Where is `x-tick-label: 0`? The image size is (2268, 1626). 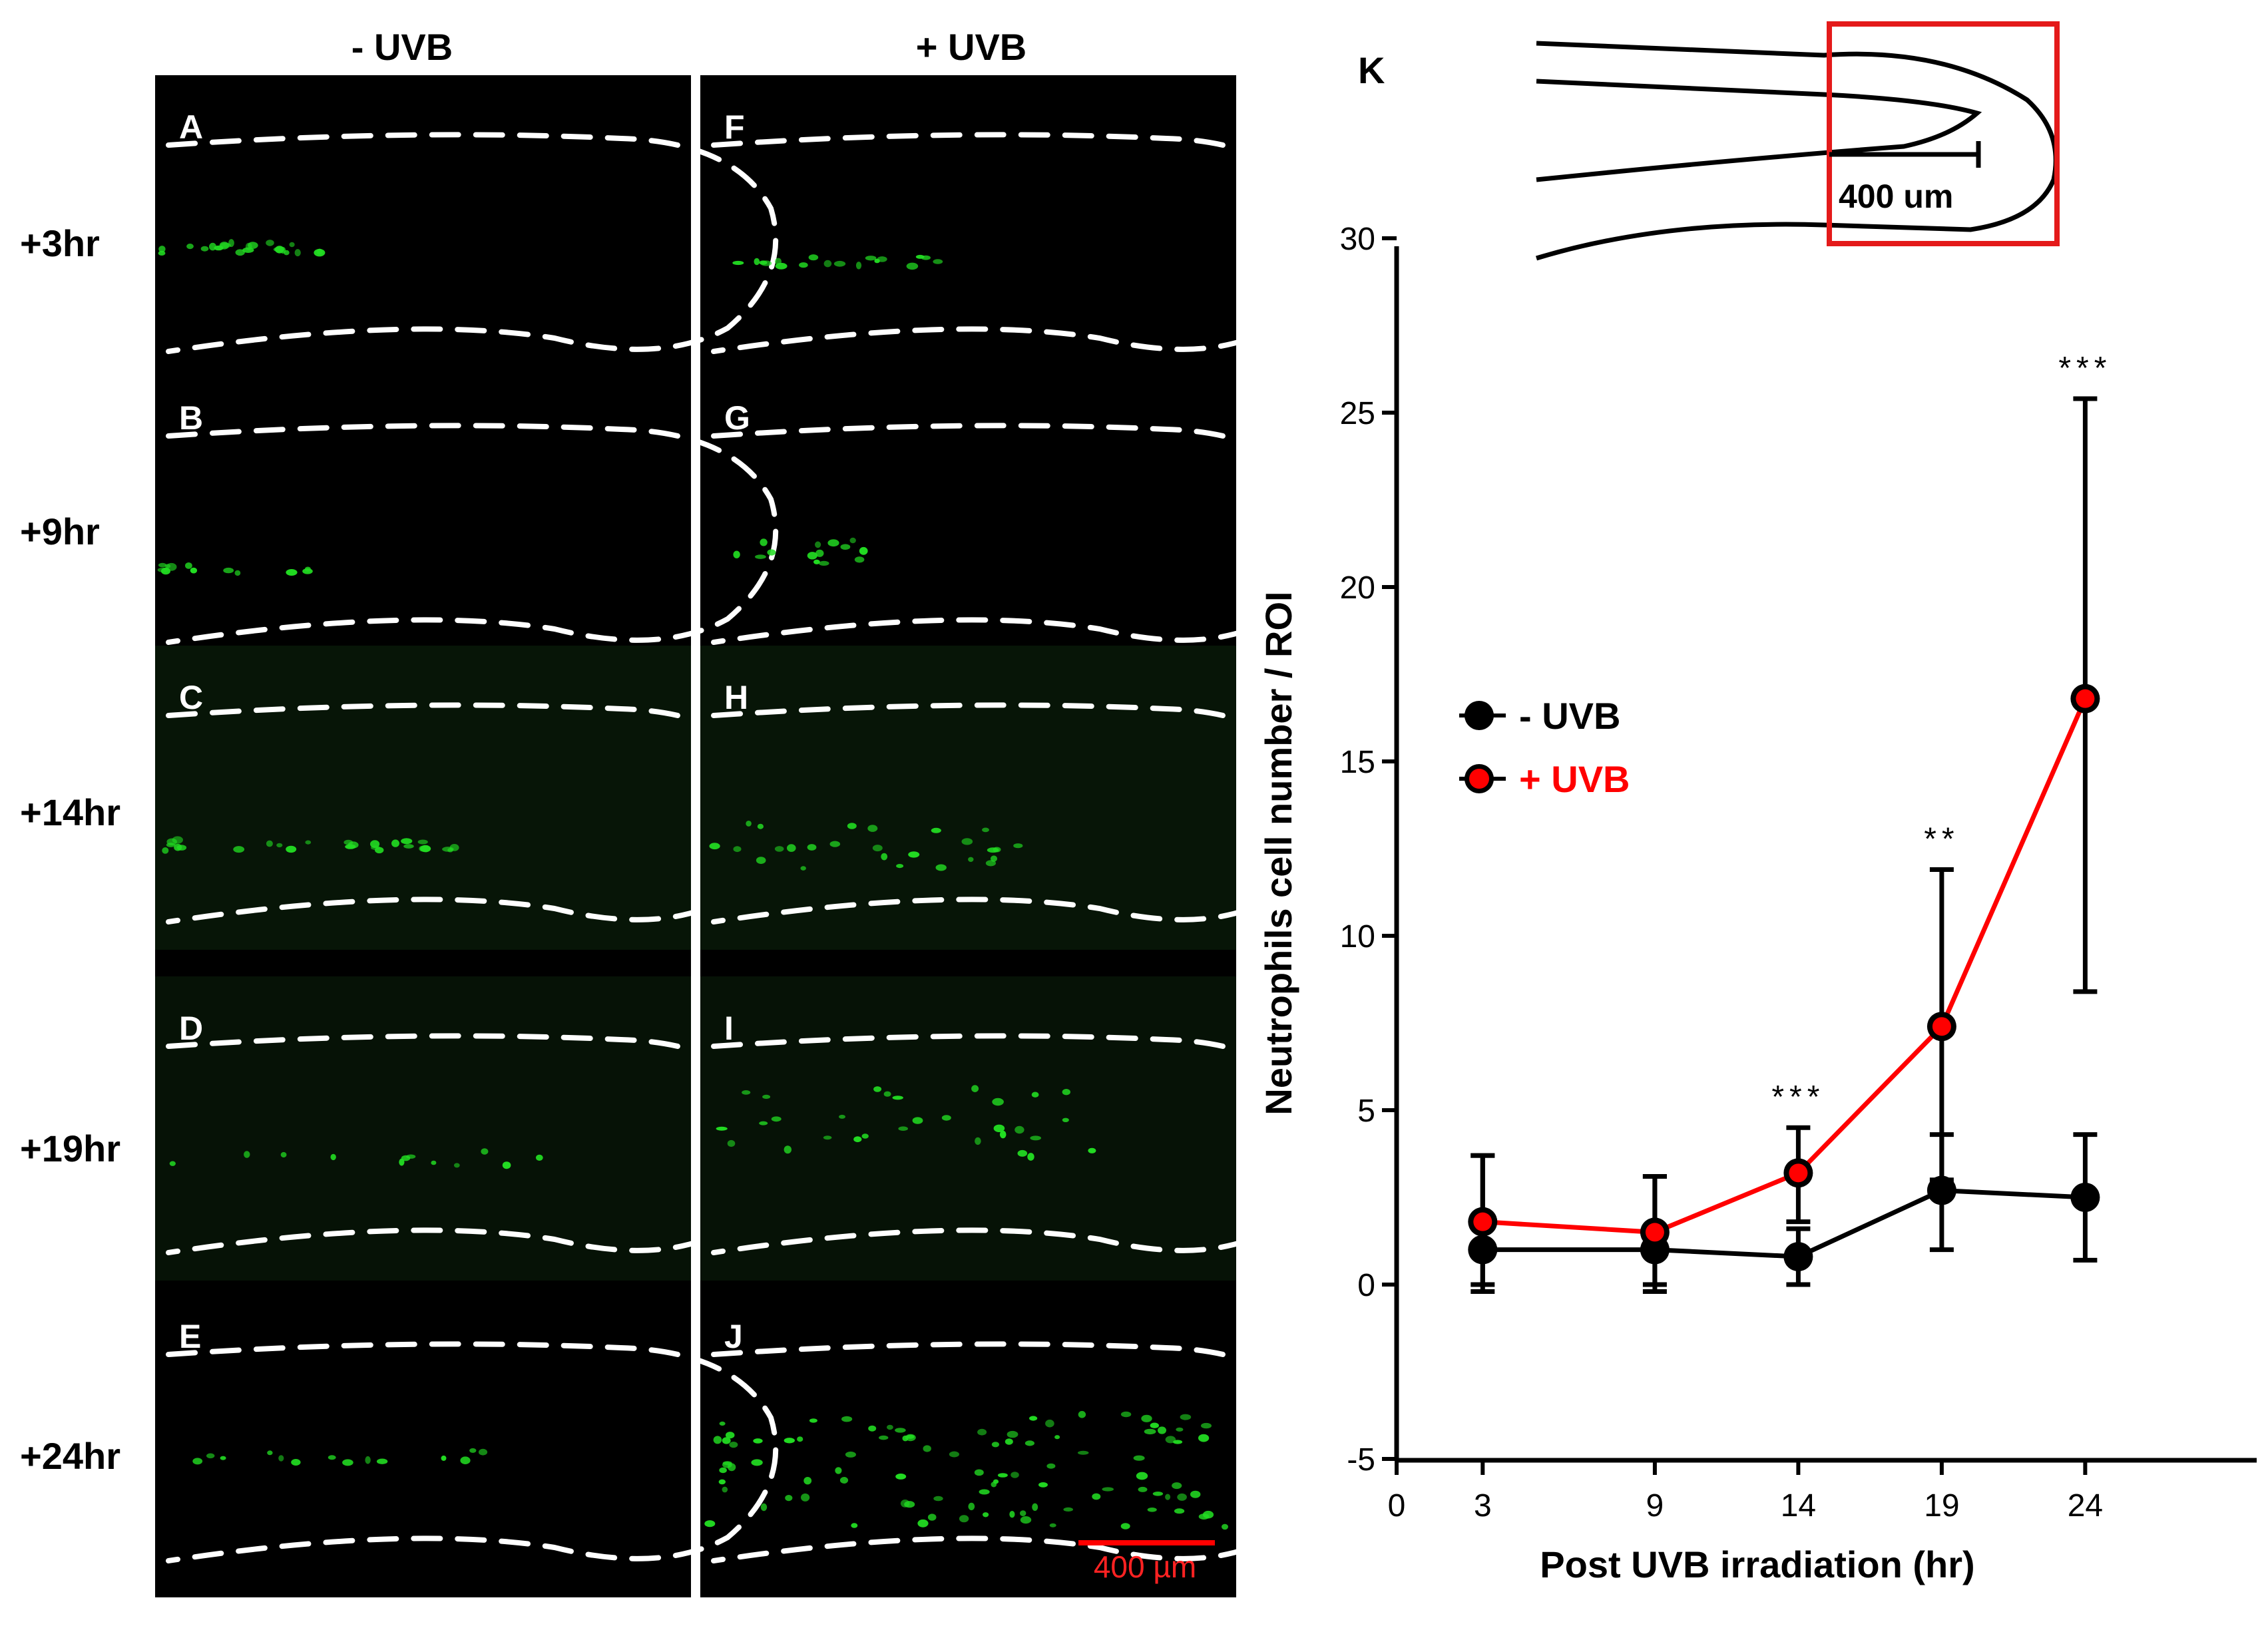
x-tick-label: 0 is located at coordinates (1397, 1506).